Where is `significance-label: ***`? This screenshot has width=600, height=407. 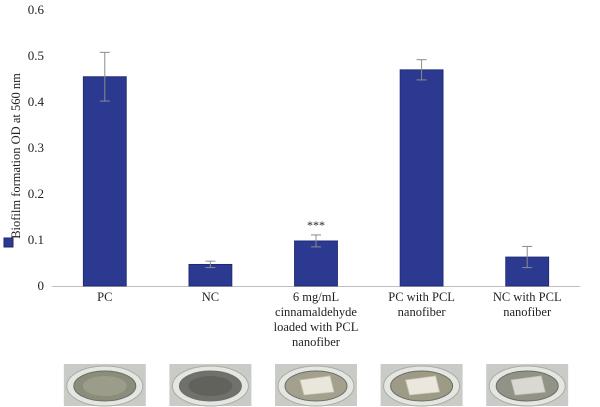
significance-label: *** is located at coordinates (316, 225).